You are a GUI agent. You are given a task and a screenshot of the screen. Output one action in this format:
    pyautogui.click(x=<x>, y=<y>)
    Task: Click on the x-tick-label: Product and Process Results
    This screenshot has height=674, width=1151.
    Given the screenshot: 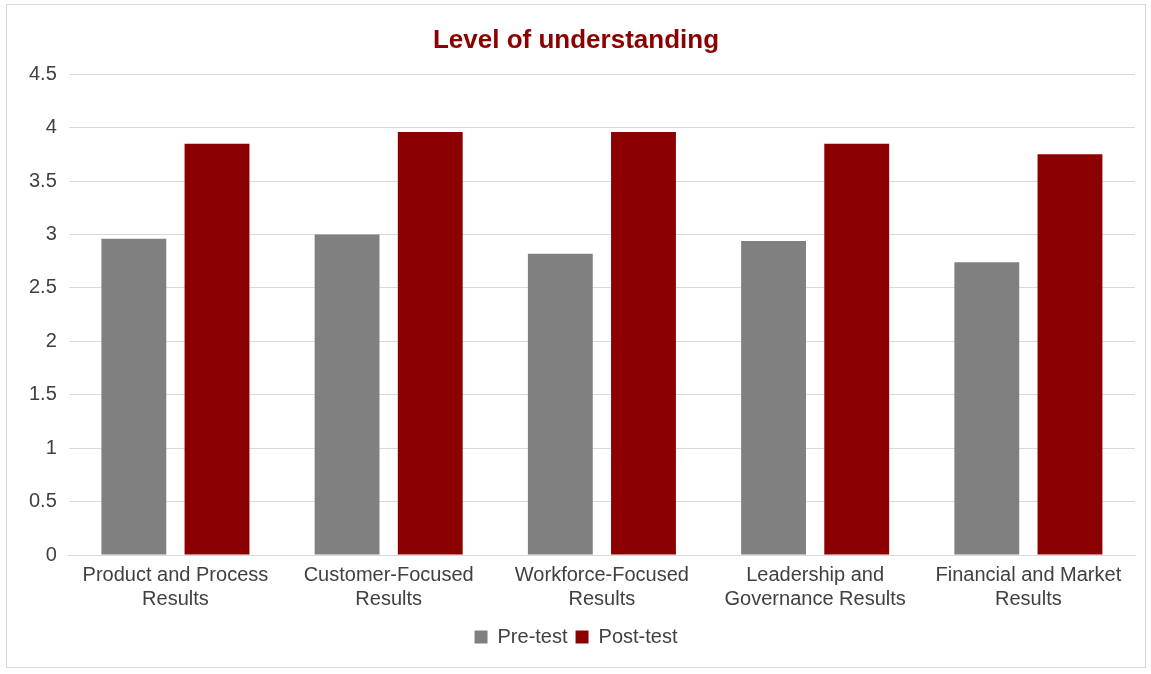 What is the action you would take?
    pyautogui.click(x=175, y=585)
    